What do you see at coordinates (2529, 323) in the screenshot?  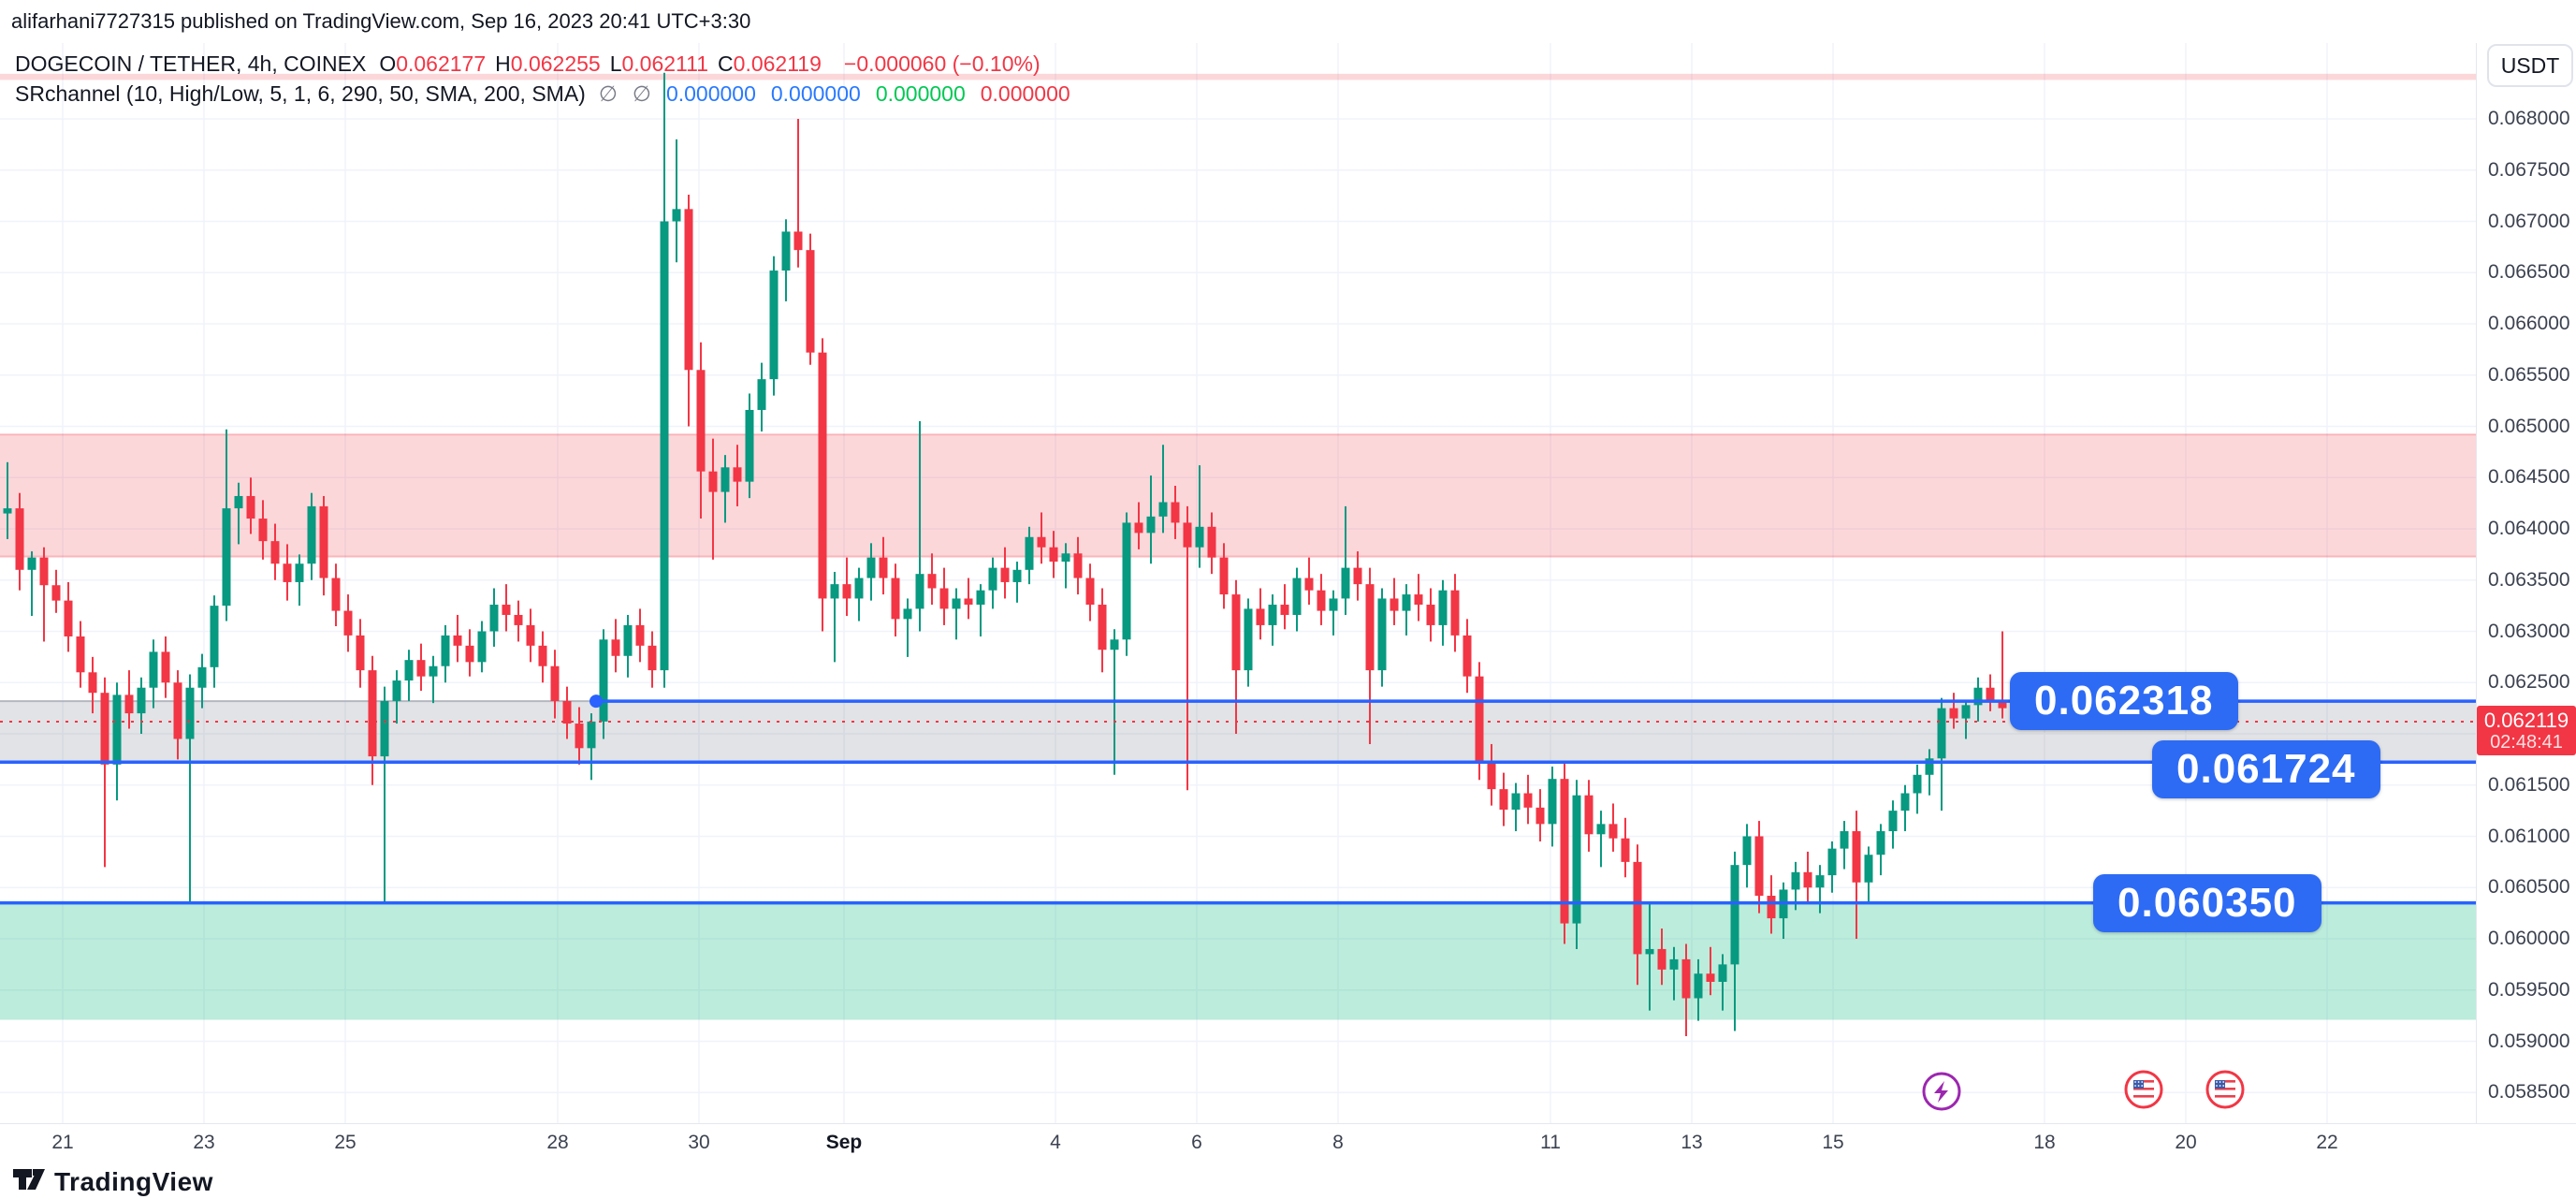 I see `price-axis-label: 0.066000` at bounding box center [2529, 323].